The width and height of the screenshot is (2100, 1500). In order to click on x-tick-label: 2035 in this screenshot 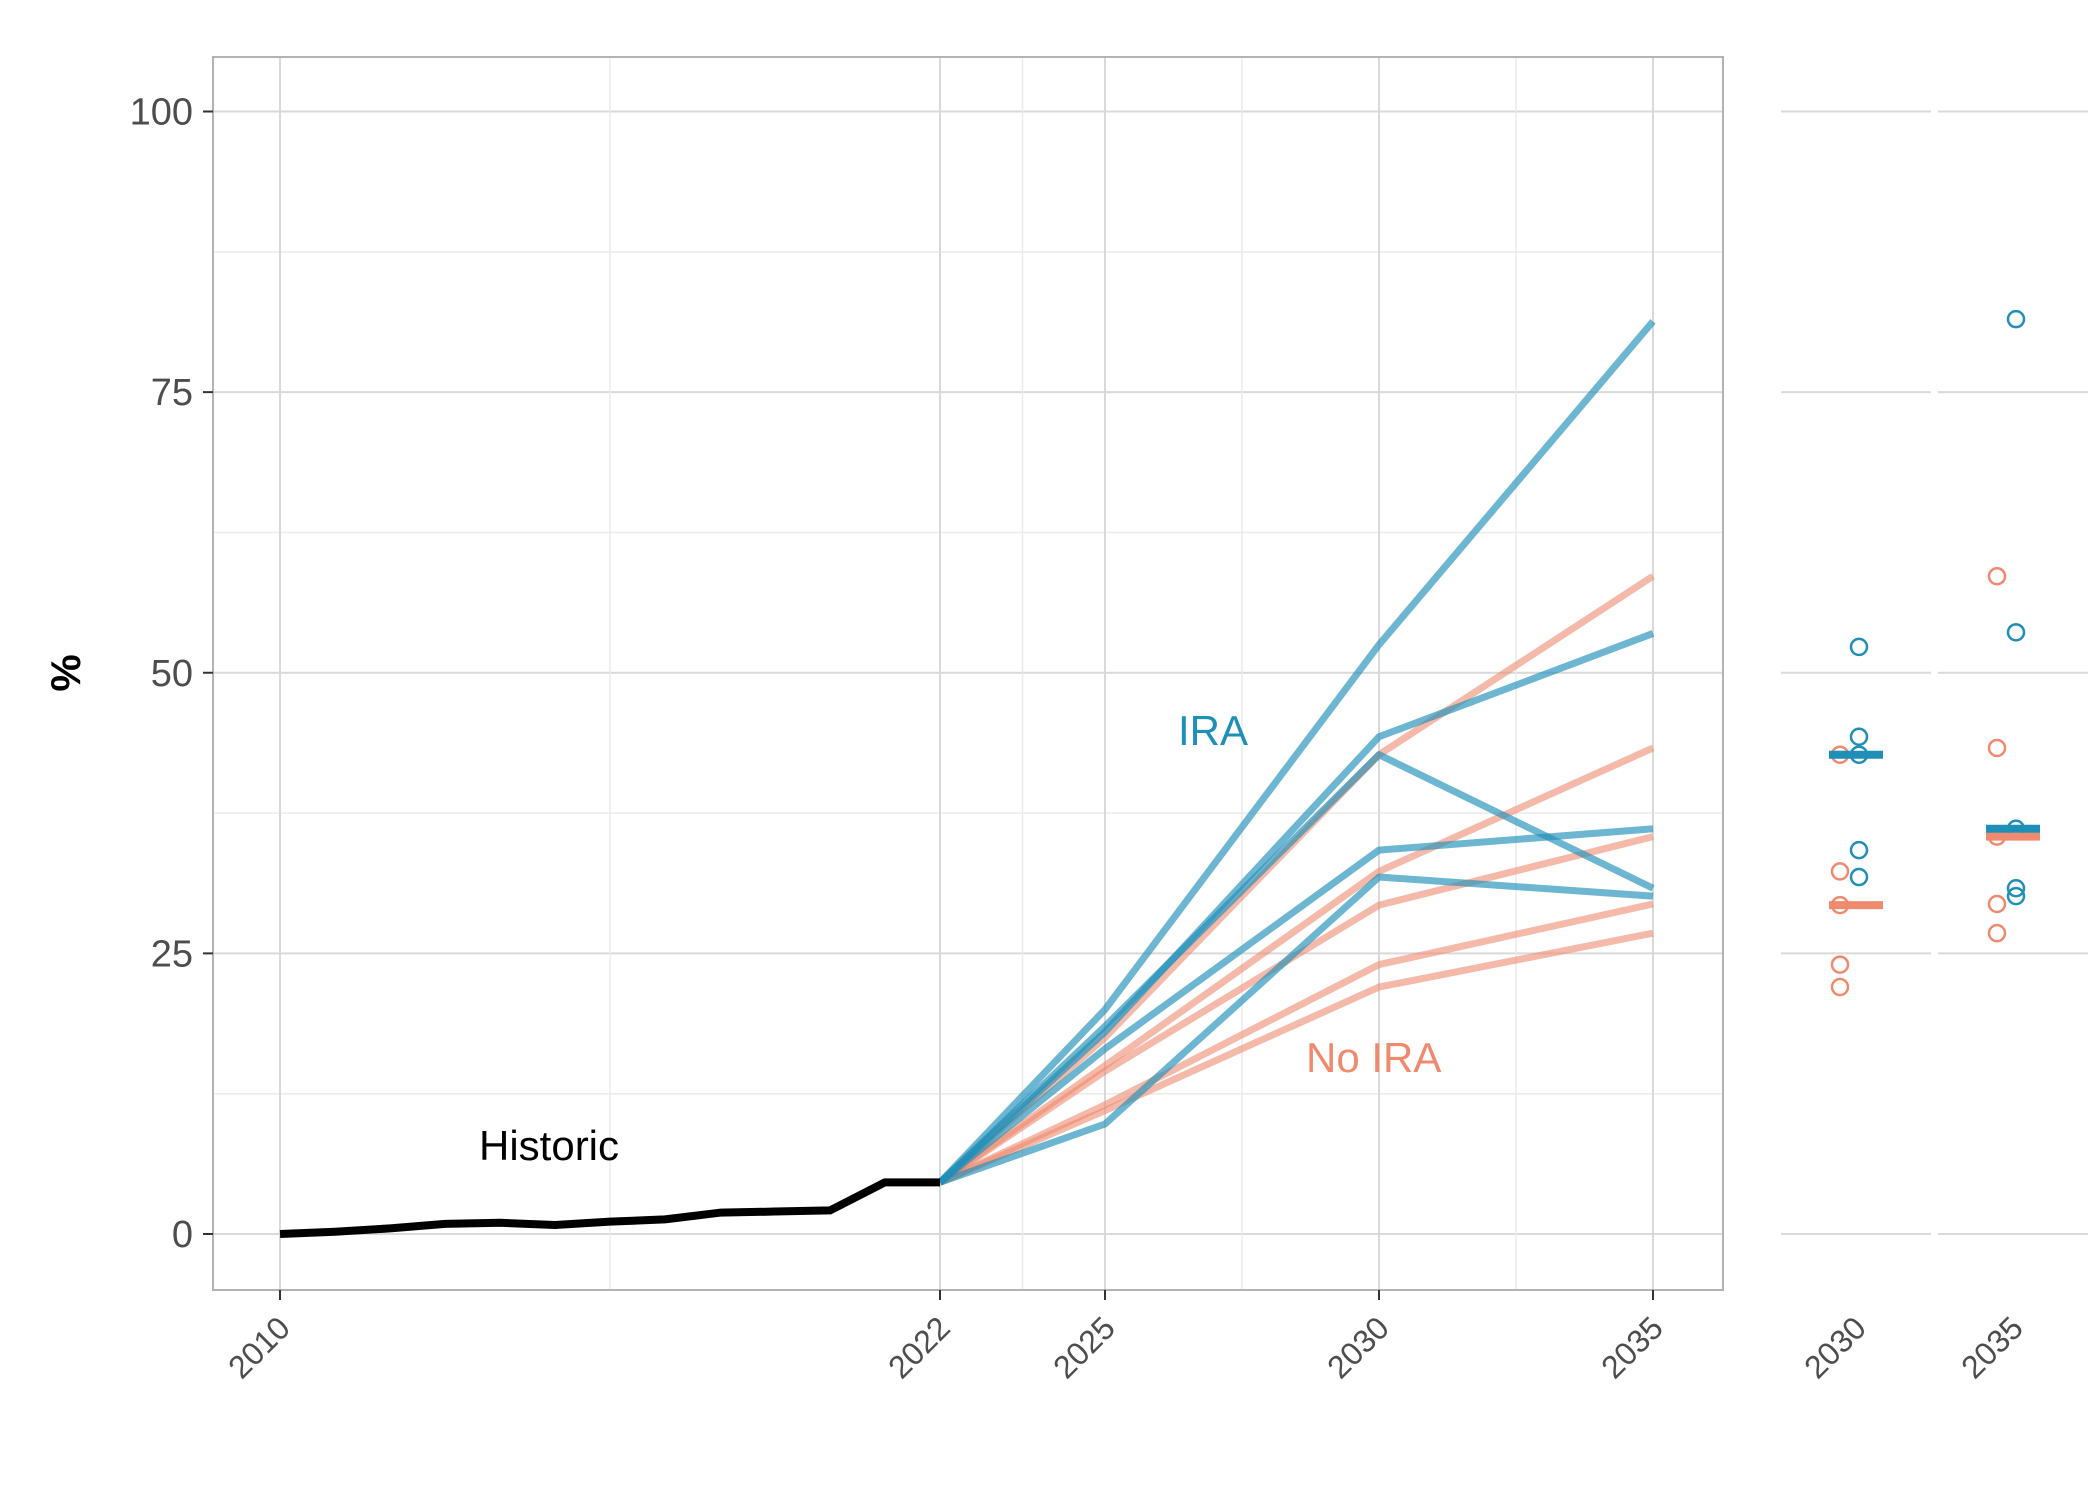, I will do `click(1632, 1347)`.